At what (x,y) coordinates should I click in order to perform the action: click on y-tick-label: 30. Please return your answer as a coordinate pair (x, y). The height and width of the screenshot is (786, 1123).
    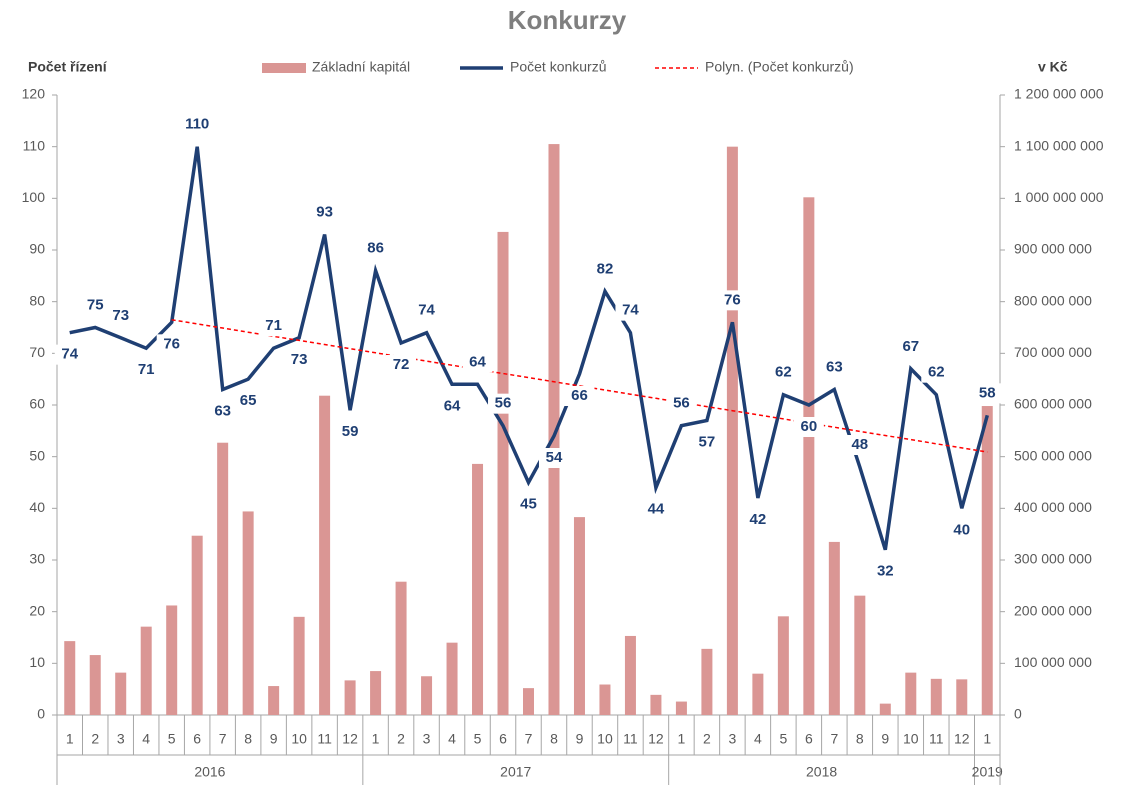
    Looking at the image, I should click on (37, 559).